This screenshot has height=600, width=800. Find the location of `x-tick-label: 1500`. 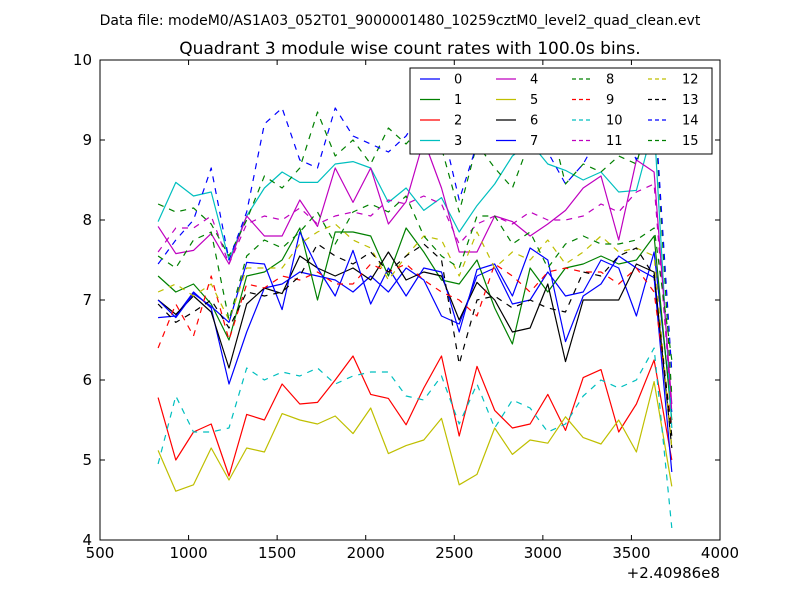

x-tick-label: 1500 is located at coordinates (277, 553).